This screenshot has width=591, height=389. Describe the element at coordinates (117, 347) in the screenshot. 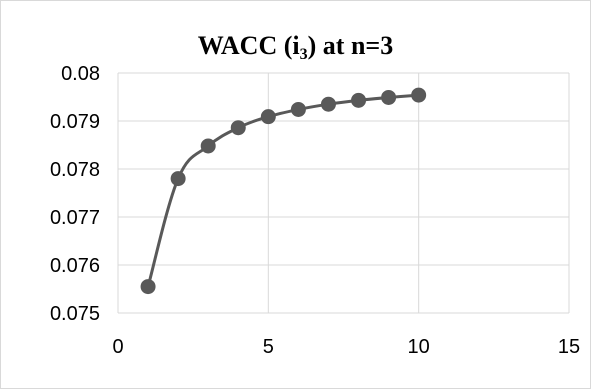

I see `x-tick-label: 0` at that location.